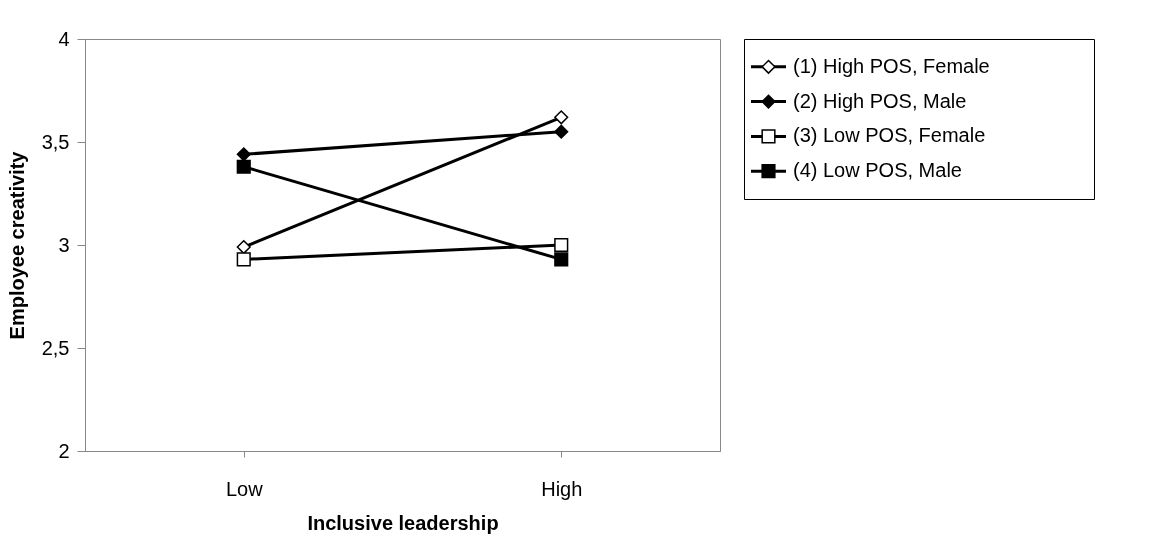 This screenshot has width=1162, height=536. Describe the element at coordinates (55, 141) in the screenshot. I see `y-tick-label: 3,5` at that location.